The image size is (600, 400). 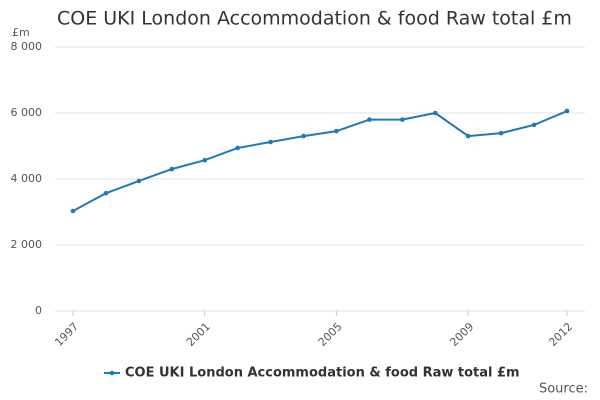 What do you see at coordinates (21, 32) in the screenshot?
I see `y-axis-label: £m` at bounding box center [21, 32].